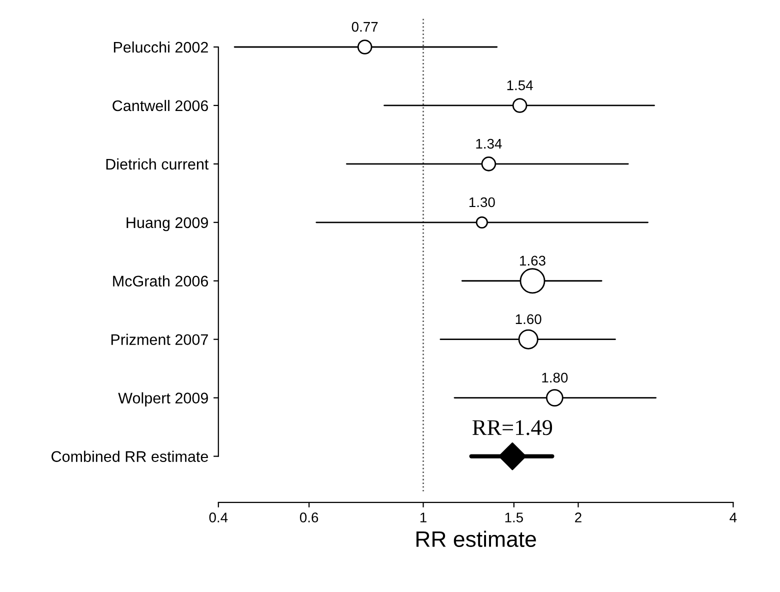  Describe the element at coordinates (167, 224) in the screenshot. I see `y-tick-label: Huang 2009` at that location.